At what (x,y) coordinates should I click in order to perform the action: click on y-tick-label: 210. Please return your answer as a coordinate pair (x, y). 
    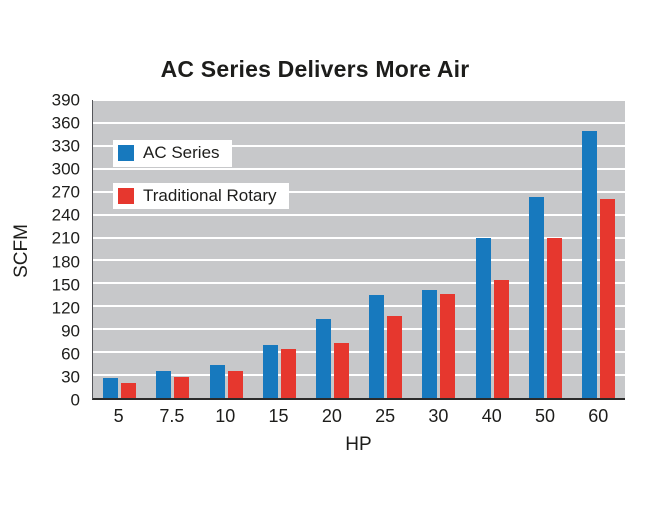
    Looking at the image, I should click on (65, 238).